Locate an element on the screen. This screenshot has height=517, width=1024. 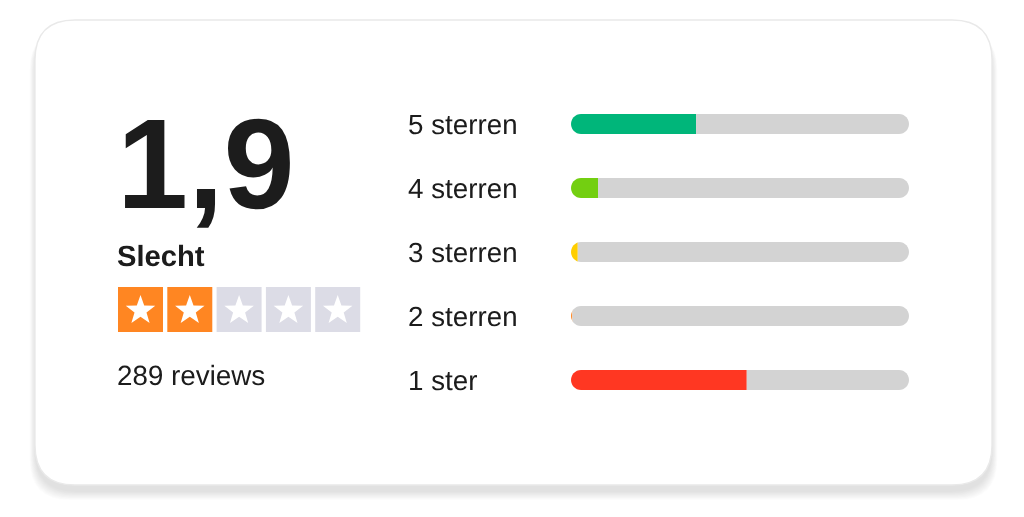
y-tick-label: 5 sterren is located at coordinates (462, 124).